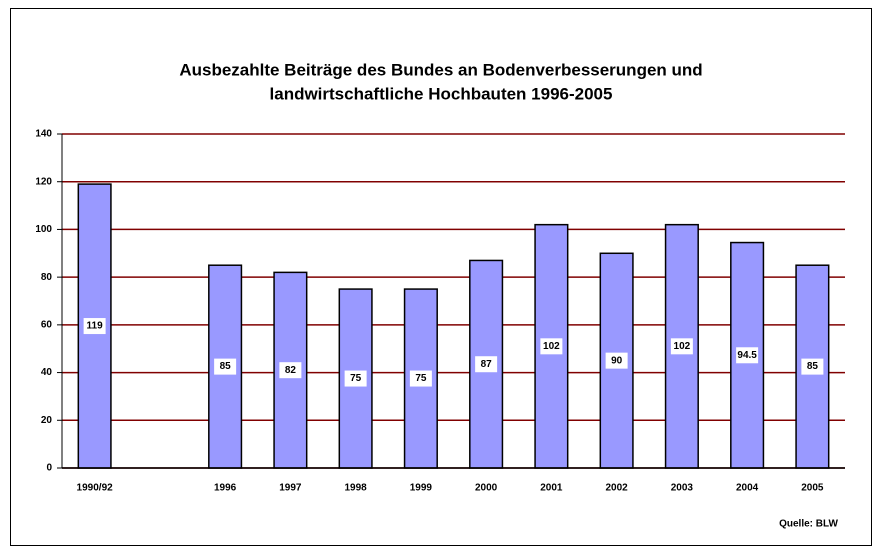  I want to click on x-tick-label: 2003, so click(682, 488).